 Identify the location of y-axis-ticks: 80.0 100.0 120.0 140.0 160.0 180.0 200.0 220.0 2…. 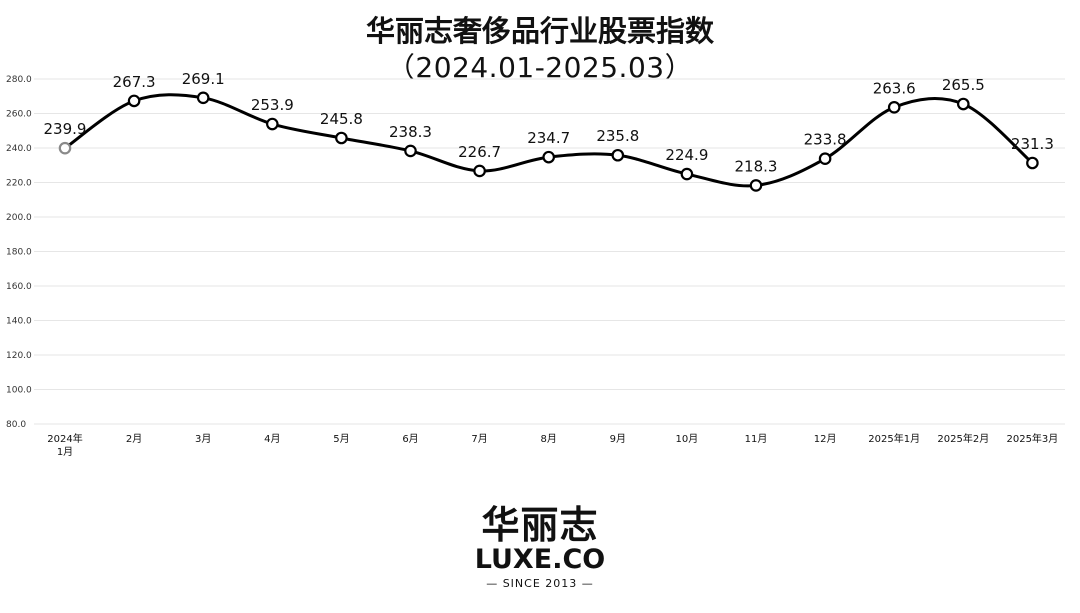
(19, 252).